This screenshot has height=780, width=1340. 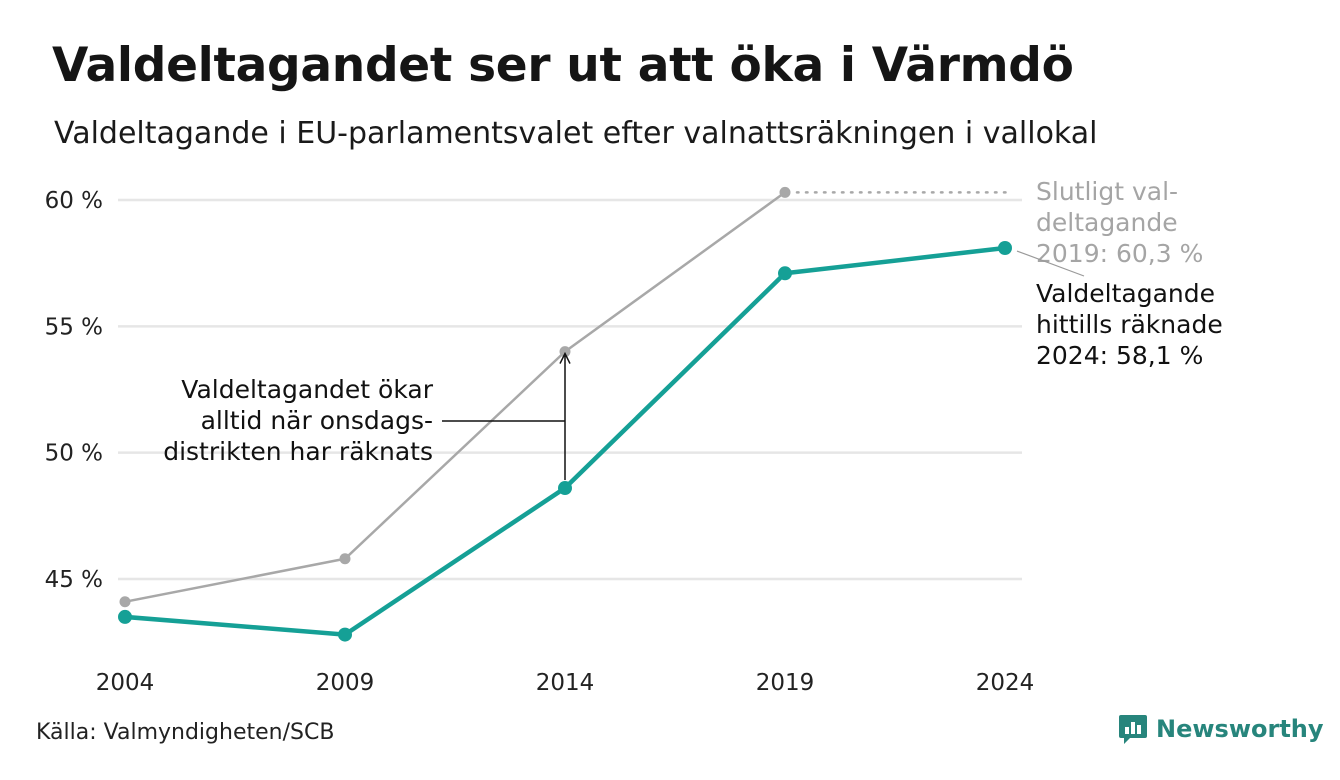 I want to click on x-tick-label: 2014, so click(x=565, y=683).